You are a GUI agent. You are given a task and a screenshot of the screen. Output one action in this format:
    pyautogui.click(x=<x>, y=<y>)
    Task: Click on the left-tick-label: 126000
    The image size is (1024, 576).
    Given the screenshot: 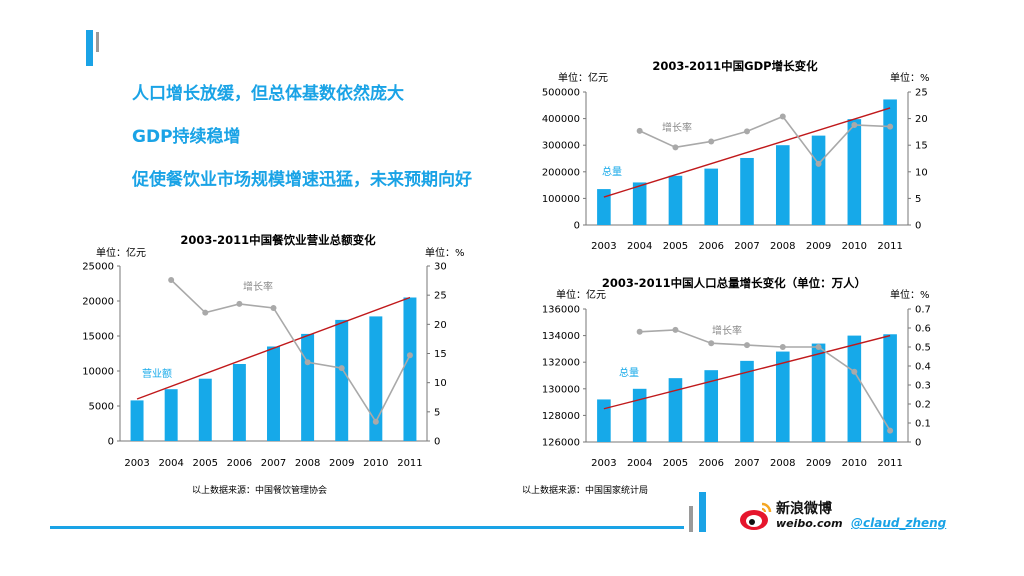 What is the action you would take?
    pyautogui.click(x=561, y=443)
    